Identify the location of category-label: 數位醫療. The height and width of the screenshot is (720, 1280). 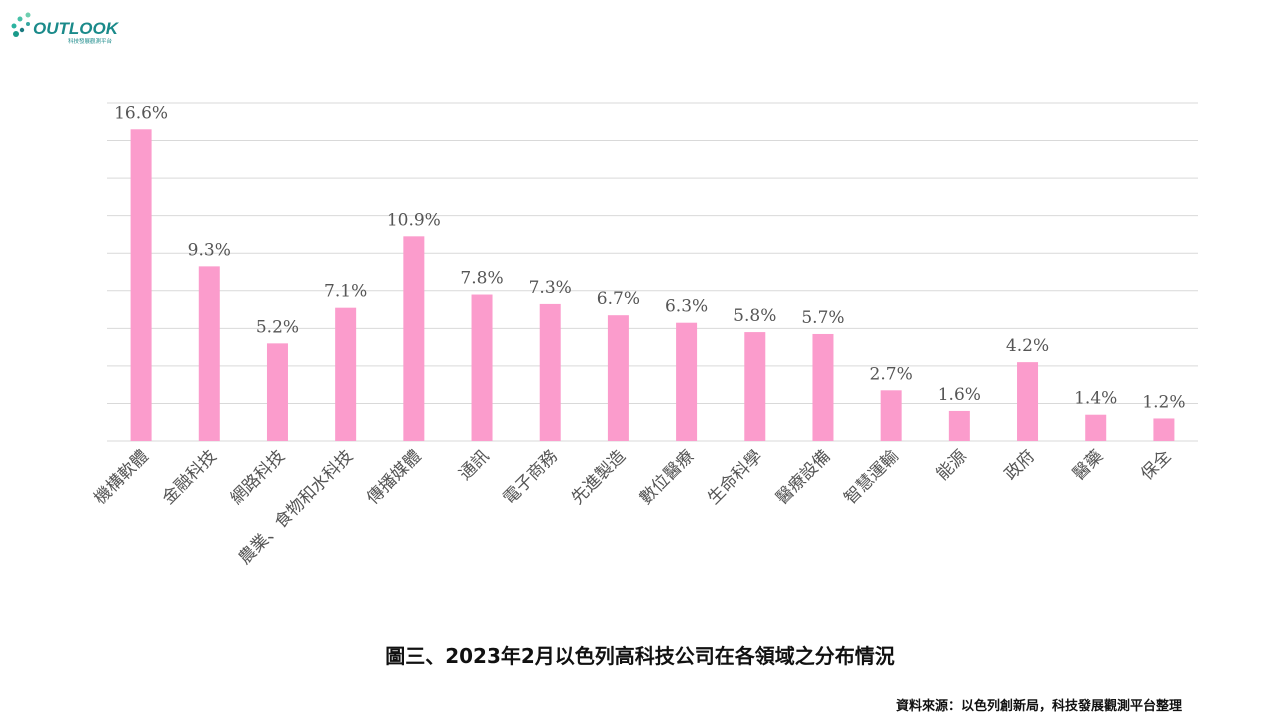
(667, 477).